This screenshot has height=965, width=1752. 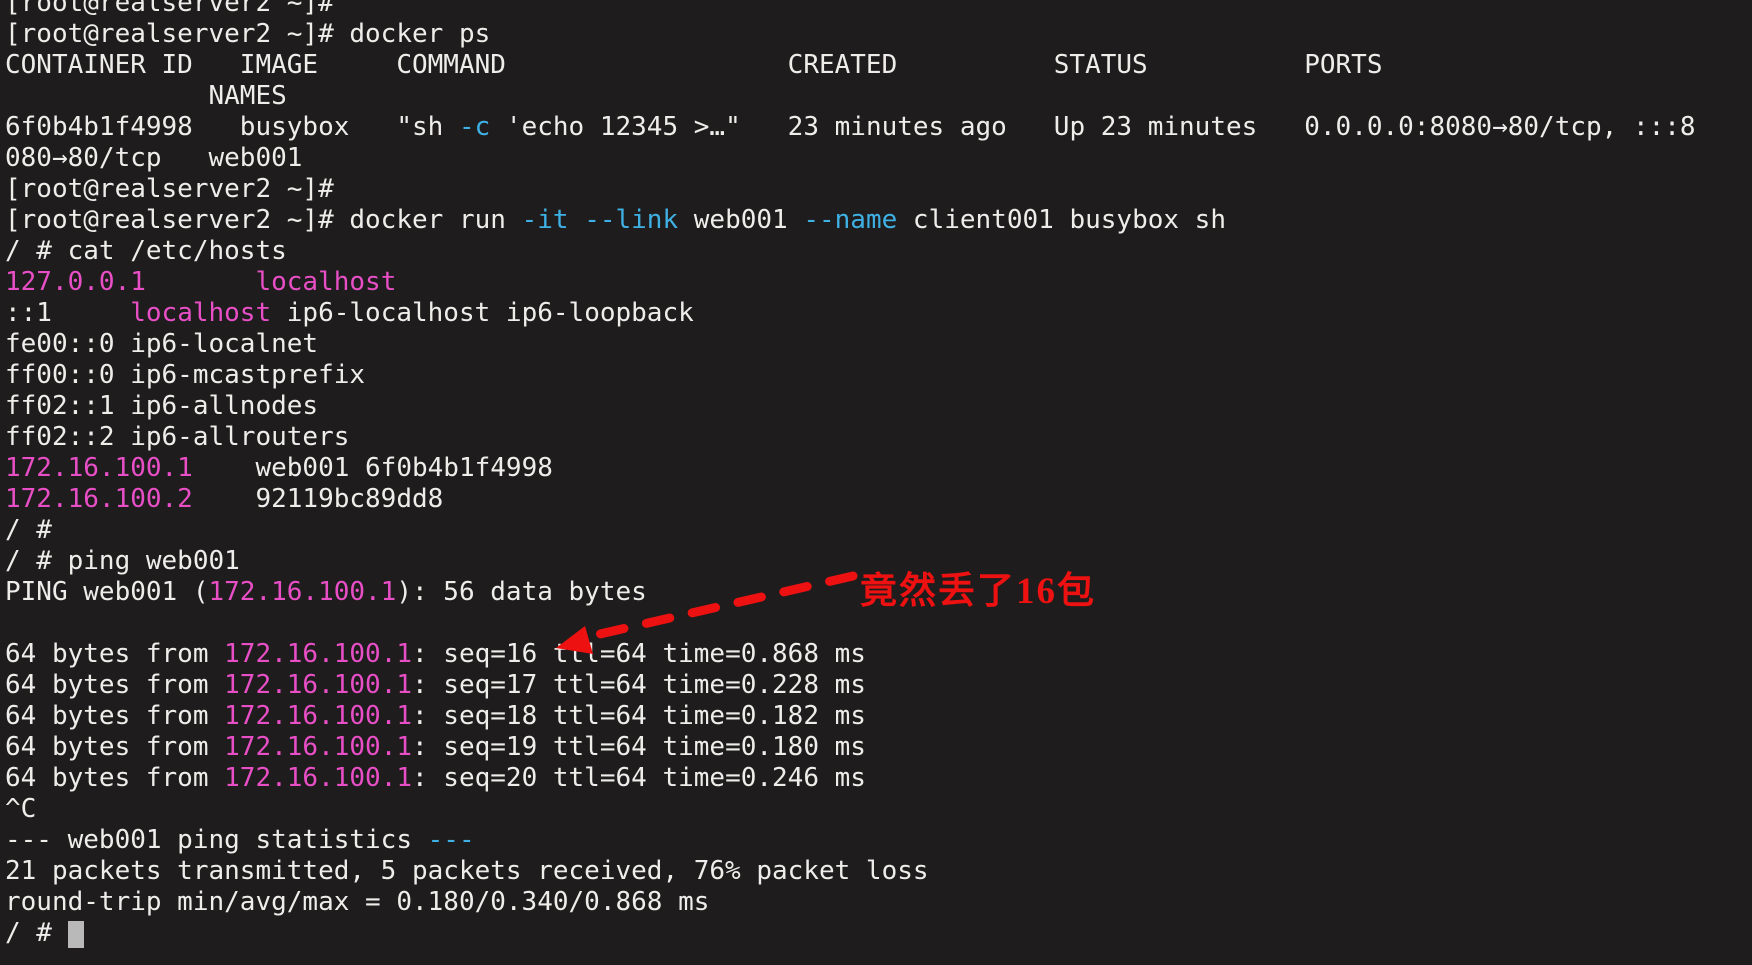 I want to click on block-cursor, so click(x=75, y=934).